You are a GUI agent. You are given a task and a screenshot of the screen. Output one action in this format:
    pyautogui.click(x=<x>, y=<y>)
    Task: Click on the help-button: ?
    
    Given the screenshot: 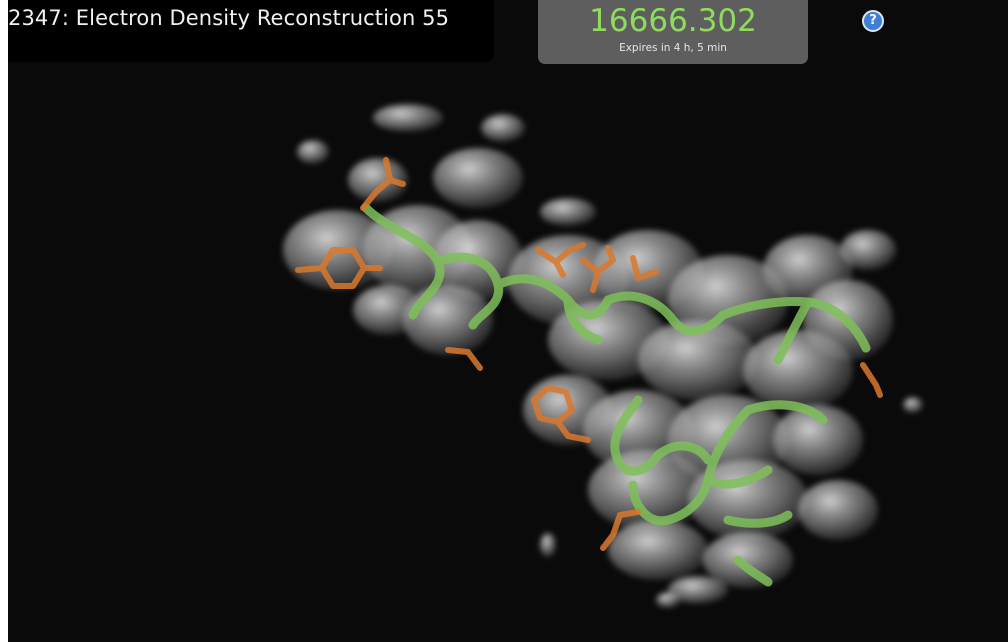 What is the action you would take?
    pyautogui.click(x=873, y=21)
    